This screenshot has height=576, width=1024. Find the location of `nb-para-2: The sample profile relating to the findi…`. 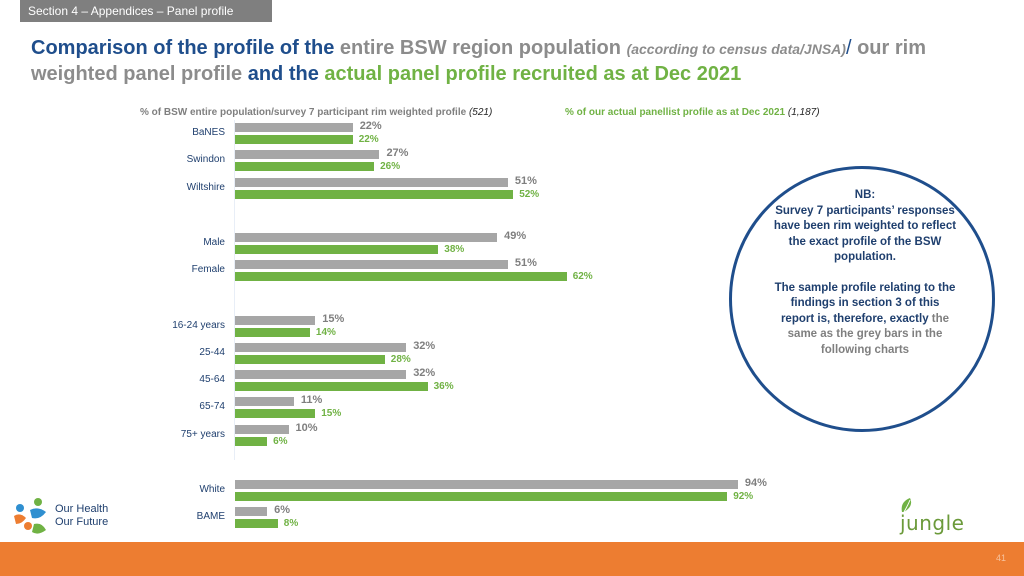

nb-para-2: The sample profile relating to the findi… is located at coordinates (865, 320).